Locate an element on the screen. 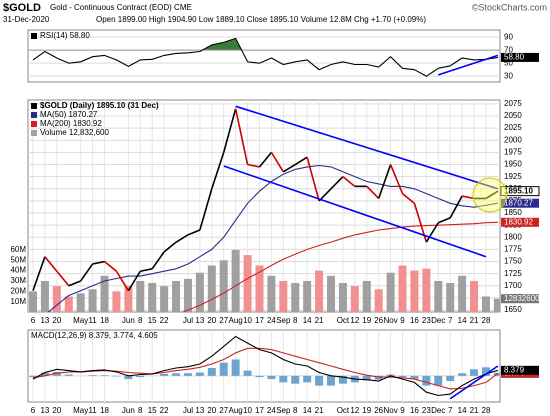 This screenshot has height=416, width=550. y-tick-label: 90 is located at coordinates (508, 36).